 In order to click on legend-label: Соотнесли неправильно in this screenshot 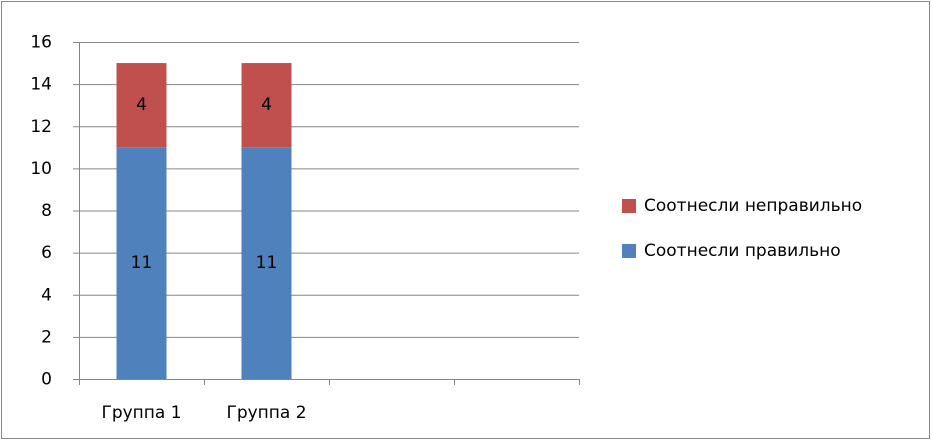, I will do `click(753, 206)`.